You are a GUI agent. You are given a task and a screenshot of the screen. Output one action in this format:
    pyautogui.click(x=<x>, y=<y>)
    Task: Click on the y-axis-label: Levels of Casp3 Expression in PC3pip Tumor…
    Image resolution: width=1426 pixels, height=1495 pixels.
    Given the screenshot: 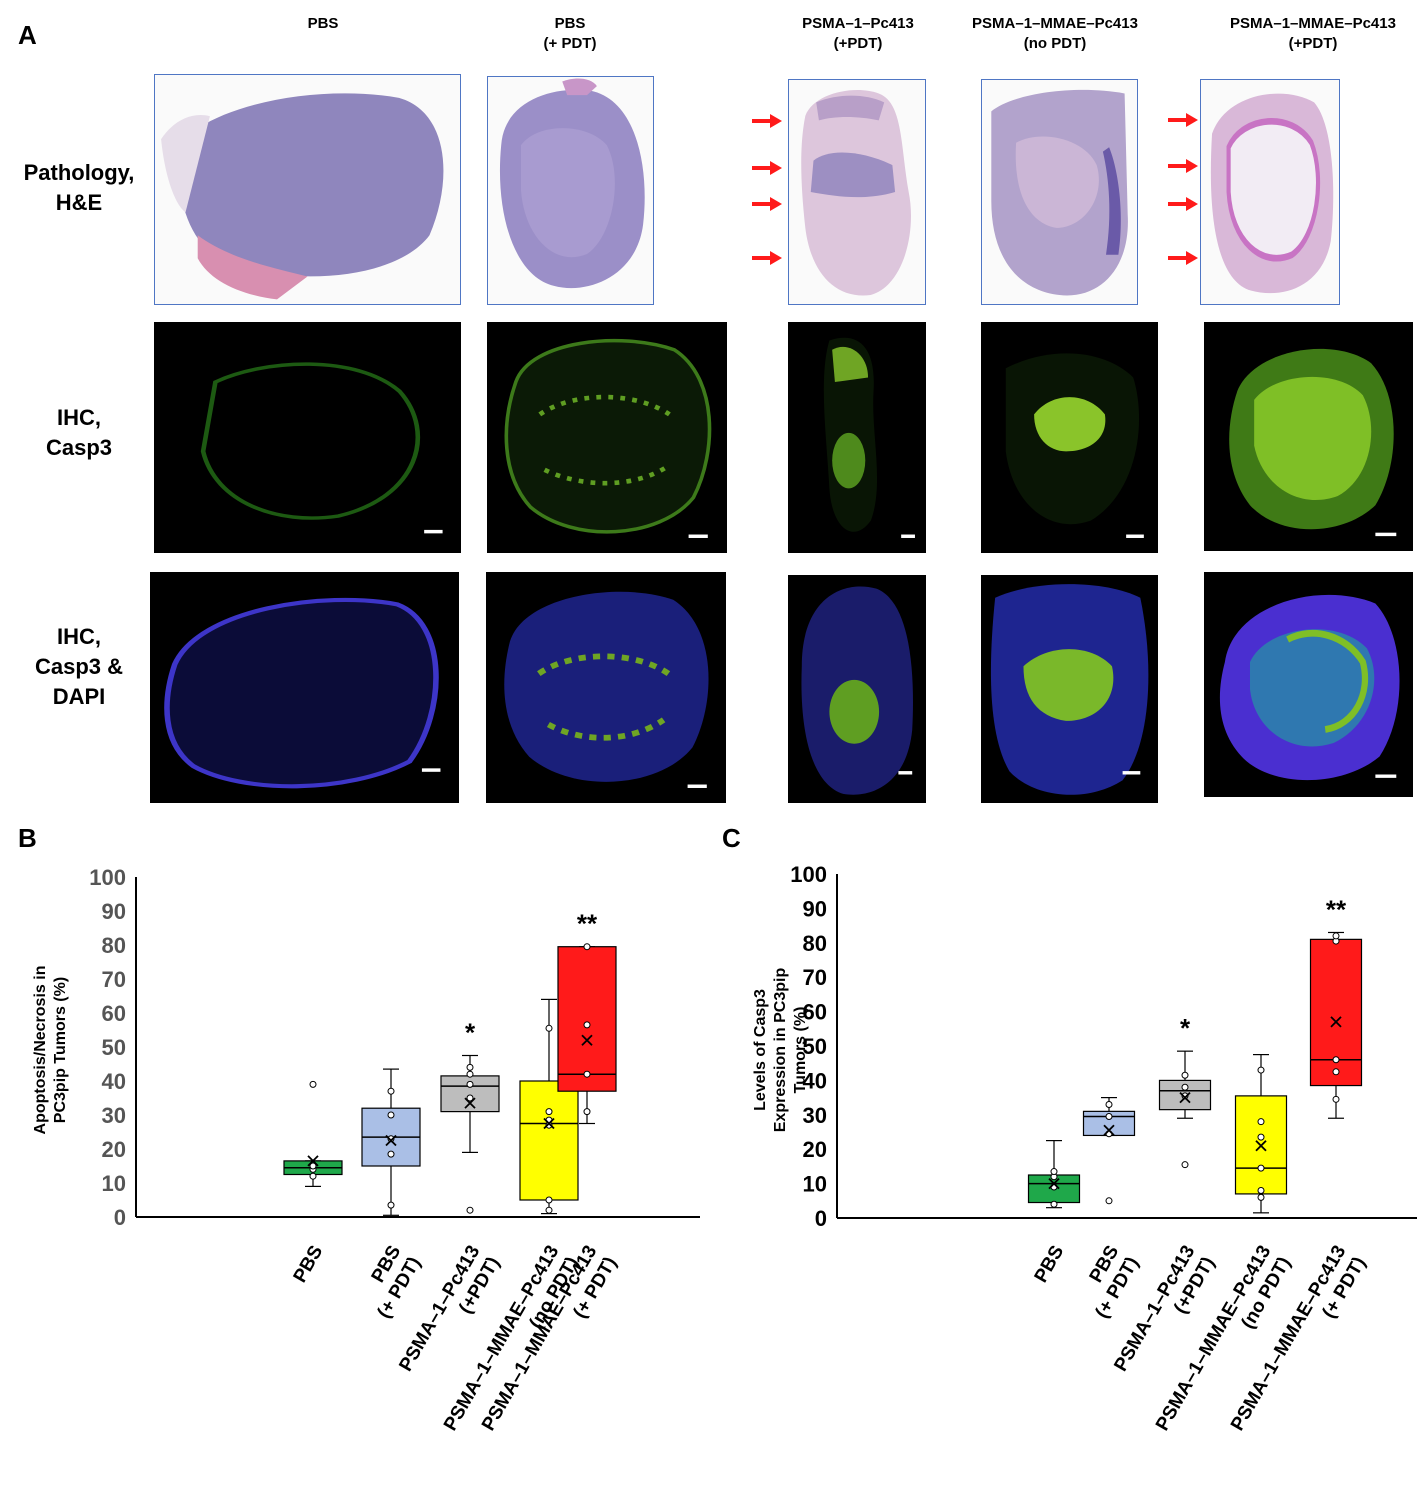 What is the action you would take?
    pyautogui.click(x=780, y=1050)
    